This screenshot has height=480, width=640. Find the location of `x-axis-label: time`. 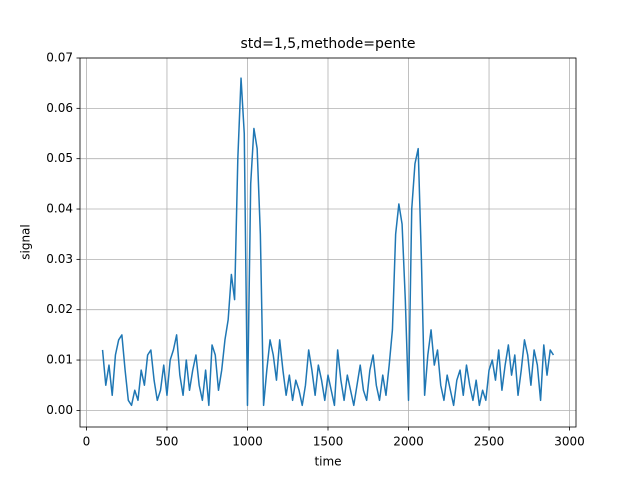

x-axis-label: time is located at coordinates (327, 462).